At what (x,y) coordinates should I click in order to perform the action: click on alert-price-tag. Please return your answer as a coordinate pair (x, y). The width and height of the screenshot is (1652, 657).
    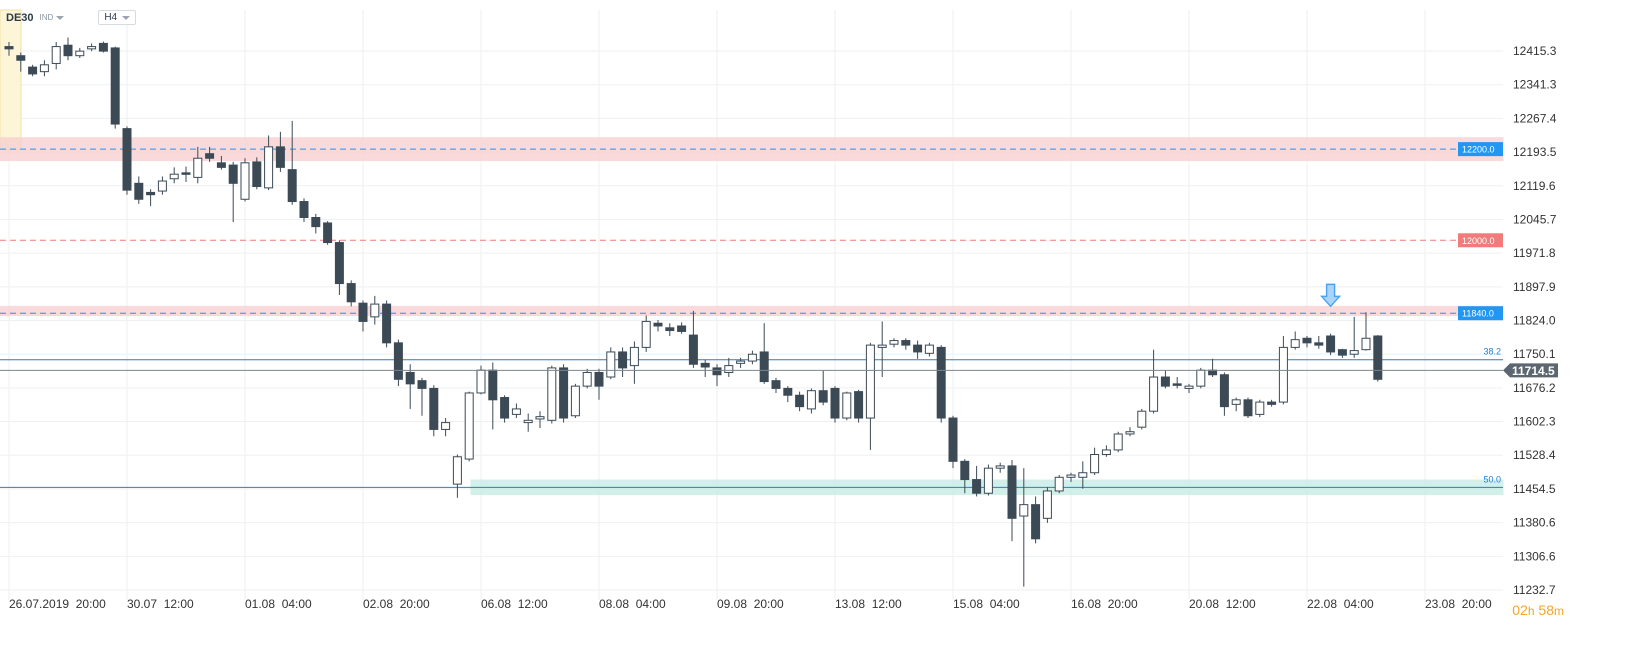
    Looking at the image, I should click on (1480, 313).